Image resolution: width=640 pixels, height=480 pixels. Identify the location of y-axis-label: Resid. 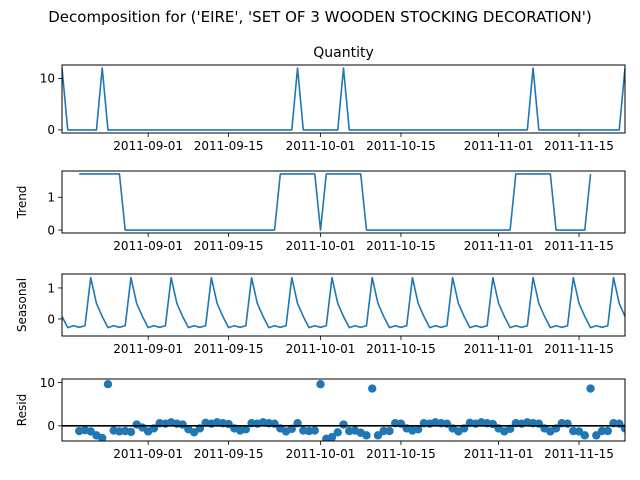
(22, 410).